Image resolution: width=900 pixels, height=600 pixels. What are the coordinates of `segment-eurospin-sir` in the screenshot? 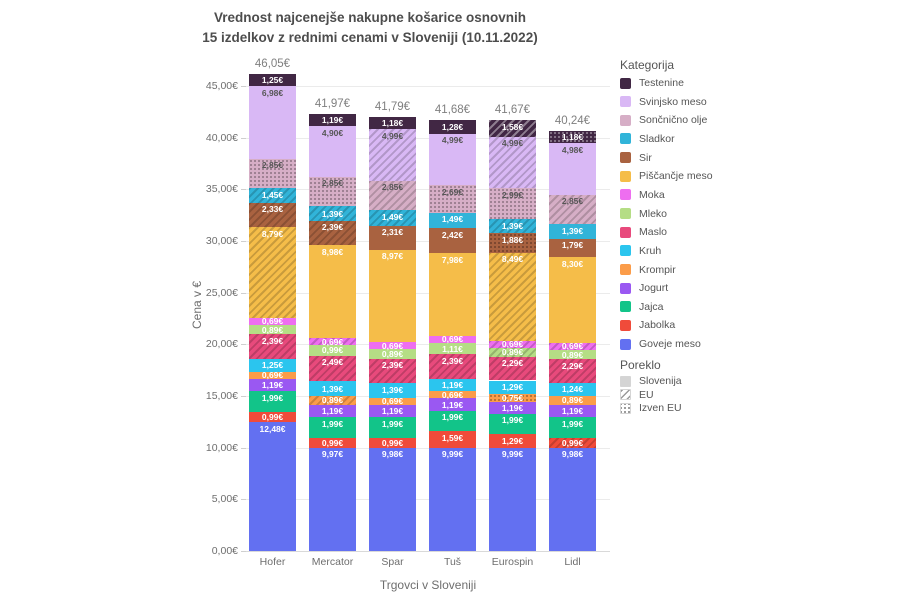 It's located at (512, 243).